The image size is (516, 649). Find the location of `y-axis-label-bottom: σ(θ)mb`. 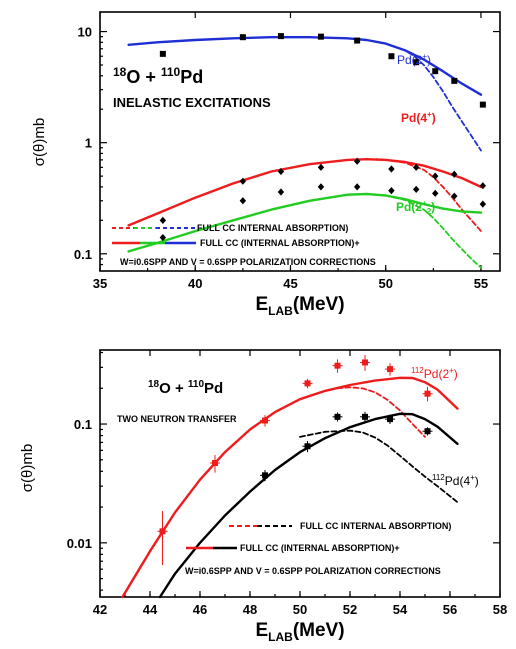

y-axis-label-bottom: σ(θ)mb is located at coordinates (27, 468).